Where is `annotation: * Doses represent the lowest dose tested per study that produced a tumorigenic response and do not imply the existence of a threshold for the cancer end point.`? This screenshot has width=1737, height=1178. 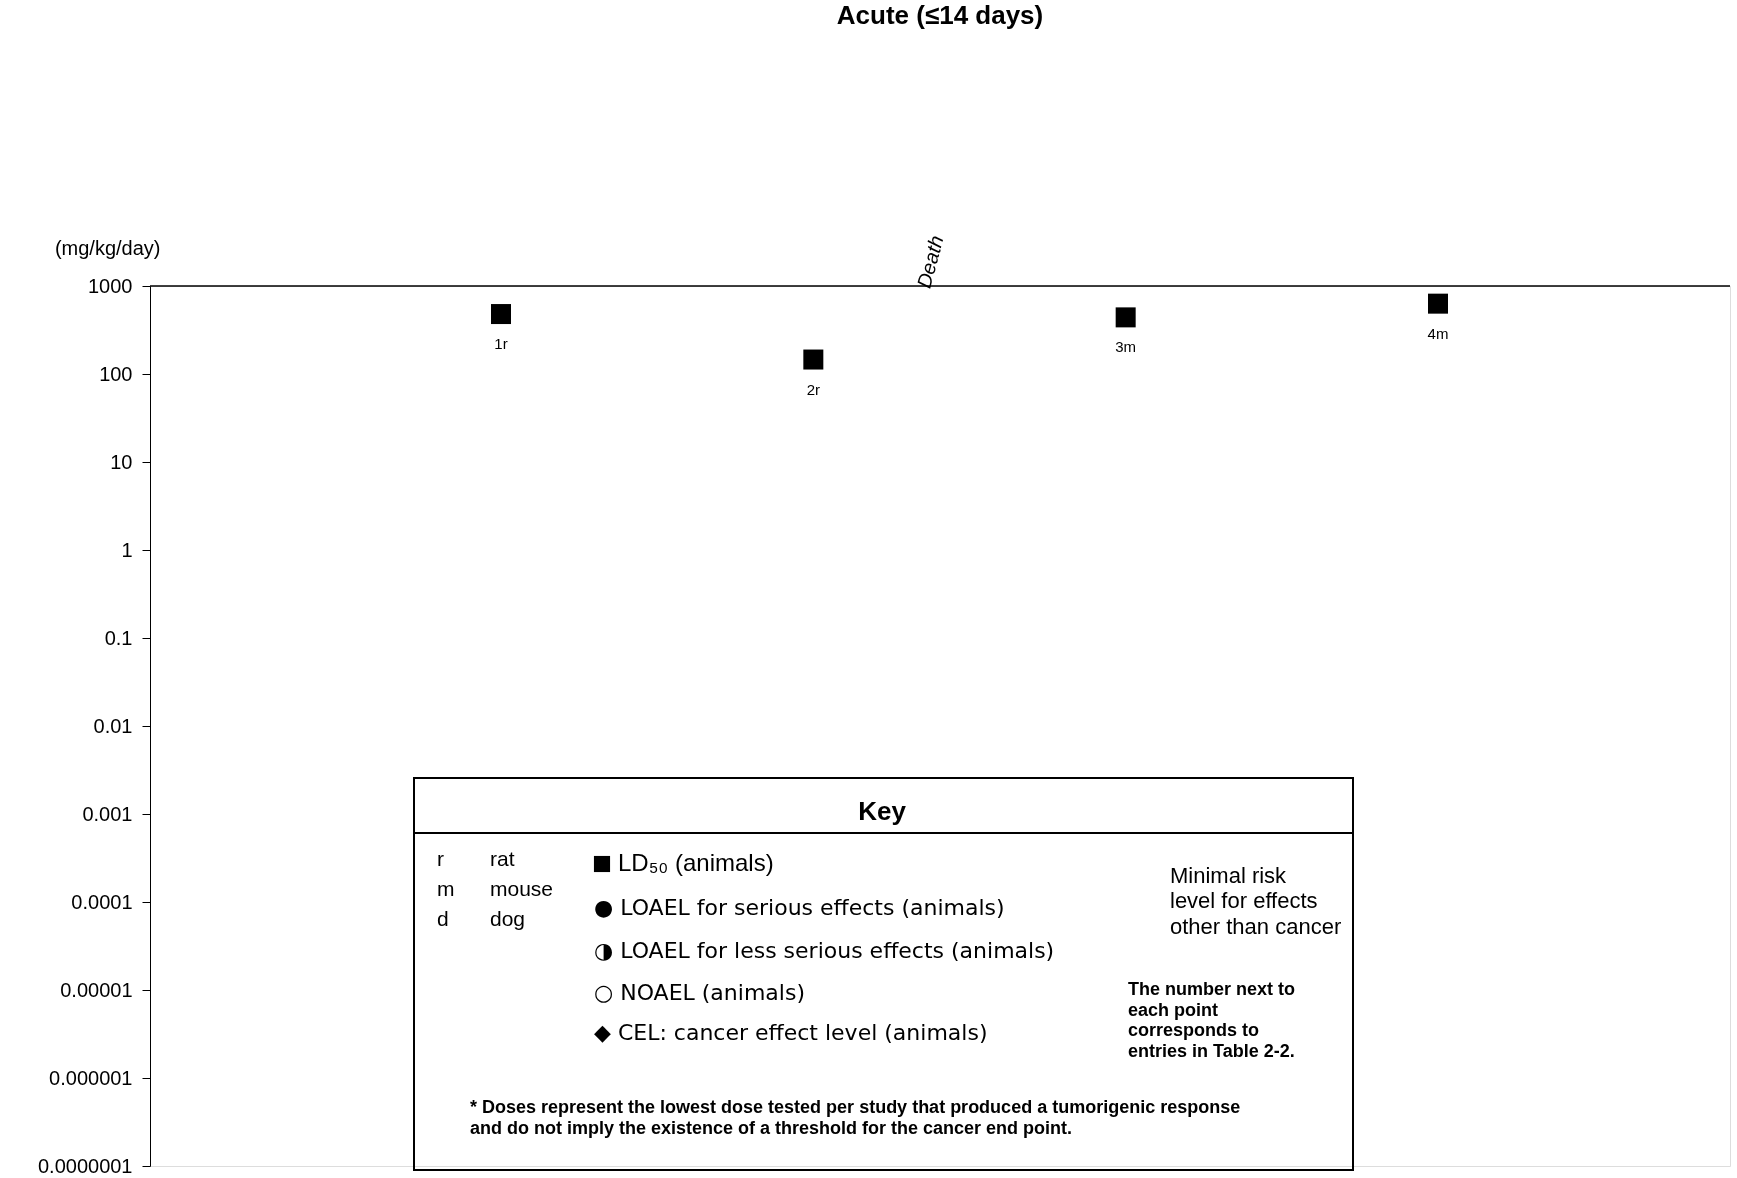 annotation: * Doses represent the lowest dose tested per study that produced a tumorigenic response and do not imply the existence of a threshold for the cancer end point. is located at coordinates (855, 1117).